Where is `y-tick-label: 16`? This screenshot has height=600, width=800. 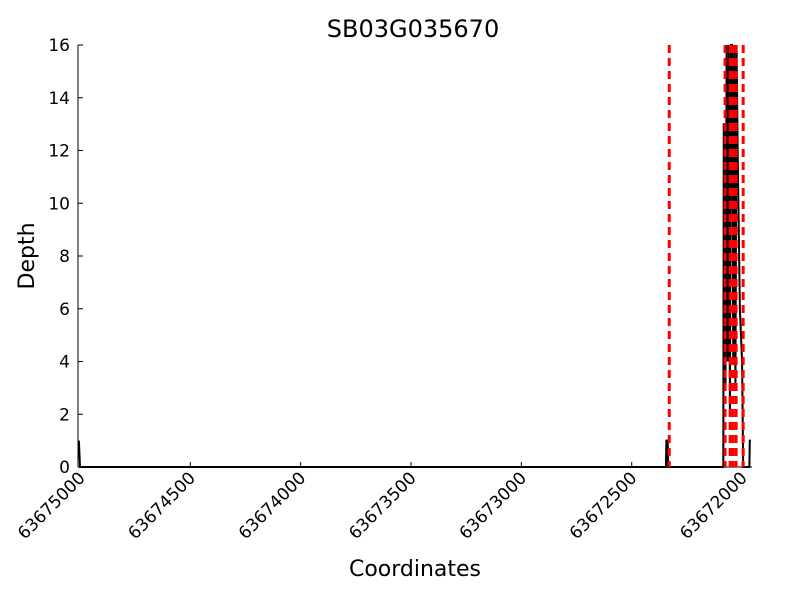 y-tick-label: 16 is located at coordinates (59, 46).